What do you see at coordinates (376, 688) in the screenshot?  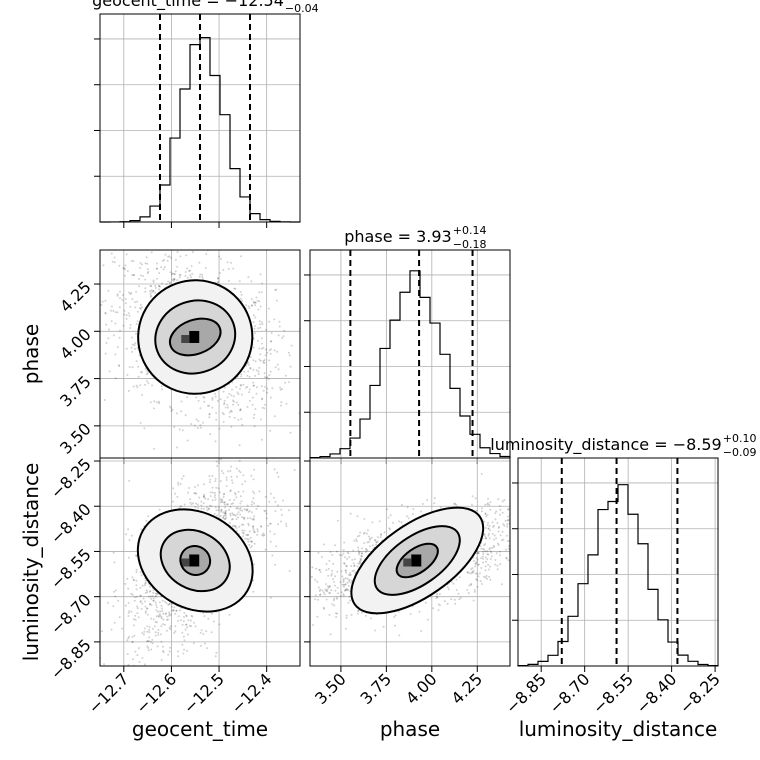 I see `x-tick-label: 3.75` at bounding box center [376, 688].